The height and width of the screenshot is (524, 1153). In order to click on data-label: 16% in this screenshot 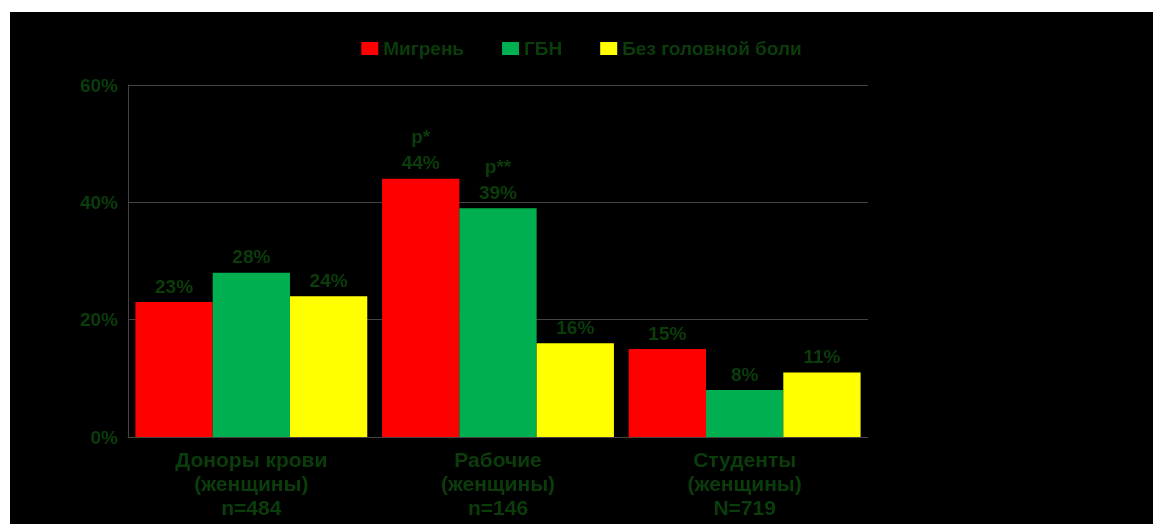, I will do `click(575, 327)`.